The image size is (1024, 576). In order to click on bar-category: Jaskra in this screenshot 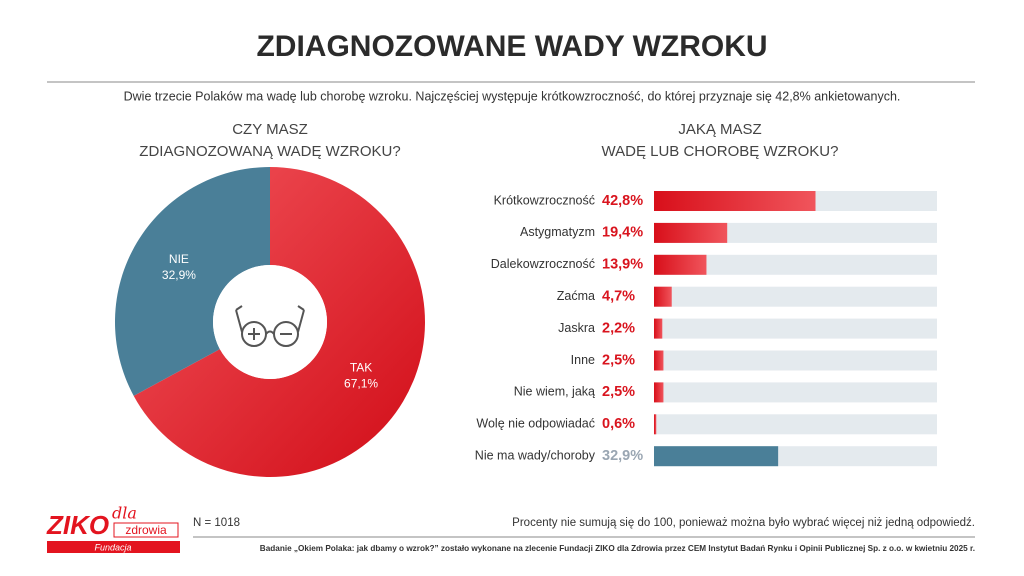, I will do `click(576, 328)`.